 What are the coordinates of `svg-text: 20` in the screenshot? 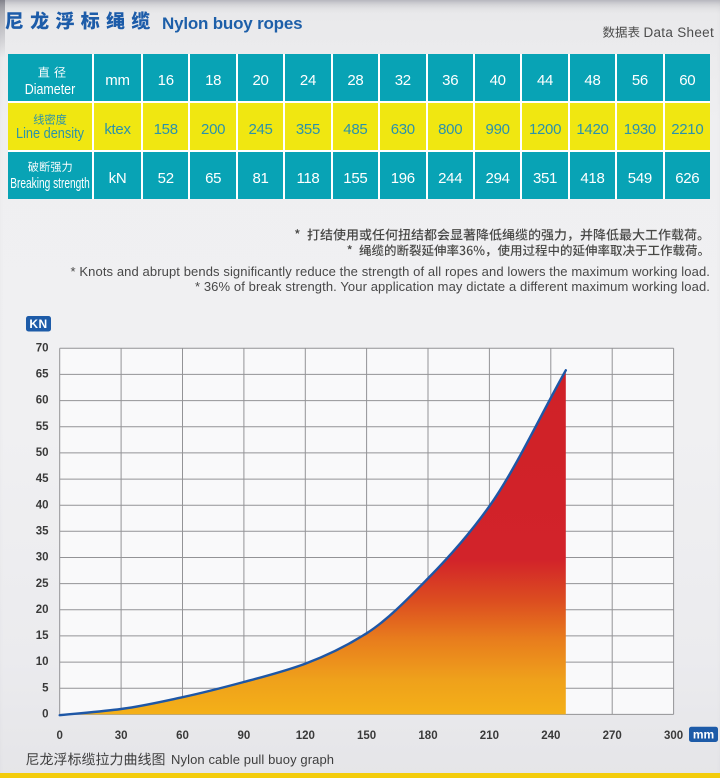 It's located at (42, 610).